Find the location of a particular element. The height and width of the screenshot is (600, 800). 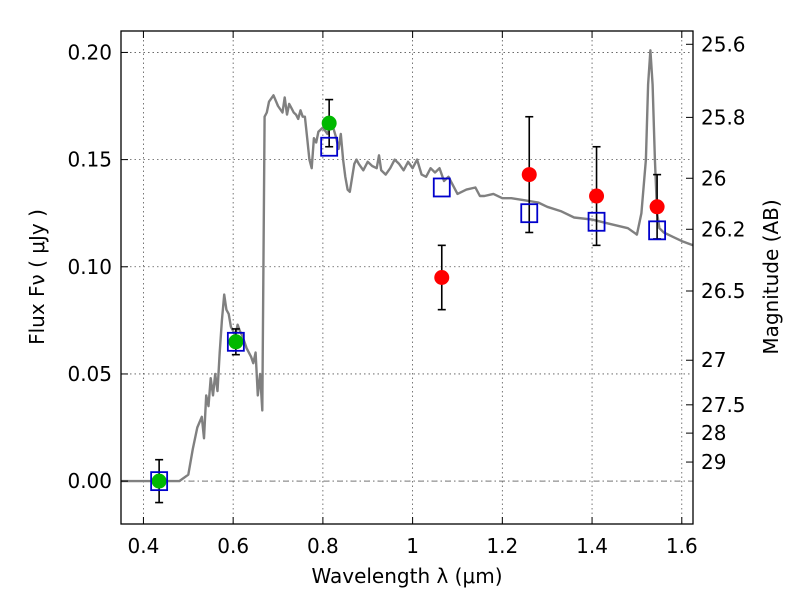

x-tick-label: 1.6 is located at coordinates (682, 546).